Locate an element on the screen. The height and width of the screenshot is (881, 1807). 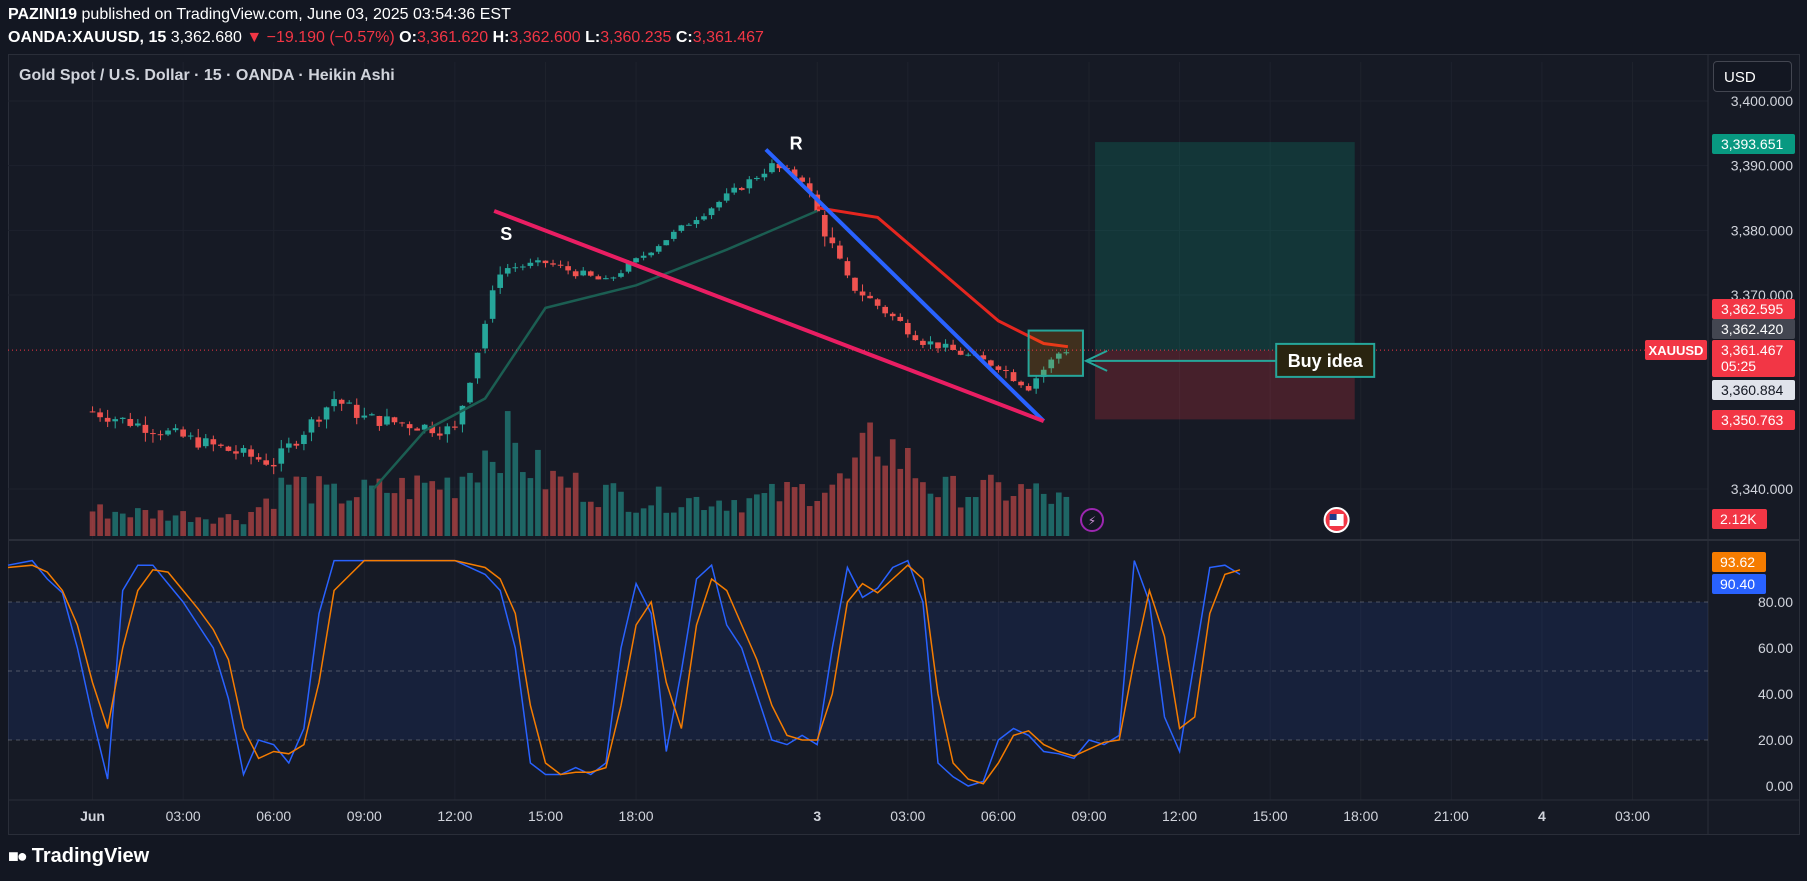
ema-red-line is located at coordinates (942, 277).